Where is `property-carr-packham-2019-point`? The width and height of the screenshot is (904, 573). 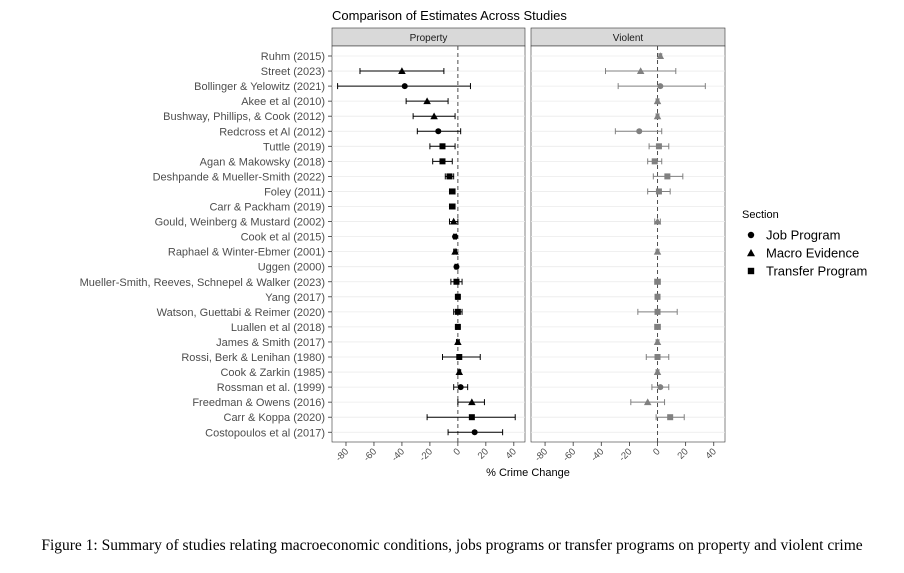
property-carr-packham-2019-point is located at coordinates (452, 206).